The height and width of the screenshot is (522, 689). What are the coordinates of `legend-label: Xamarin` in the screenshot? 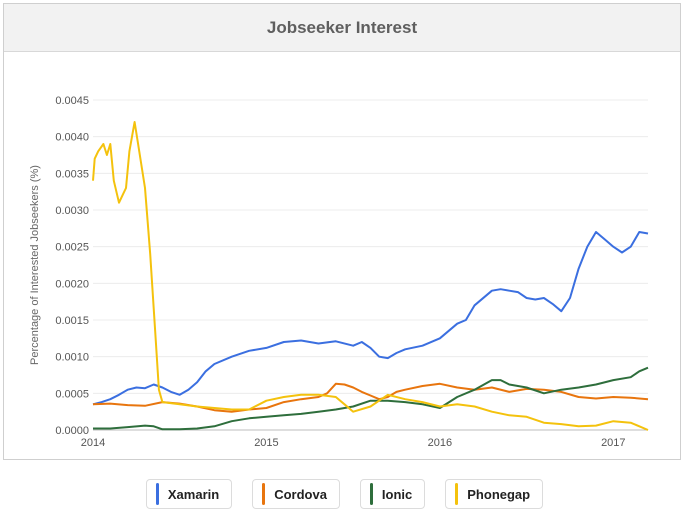 It's located at (193, 494).